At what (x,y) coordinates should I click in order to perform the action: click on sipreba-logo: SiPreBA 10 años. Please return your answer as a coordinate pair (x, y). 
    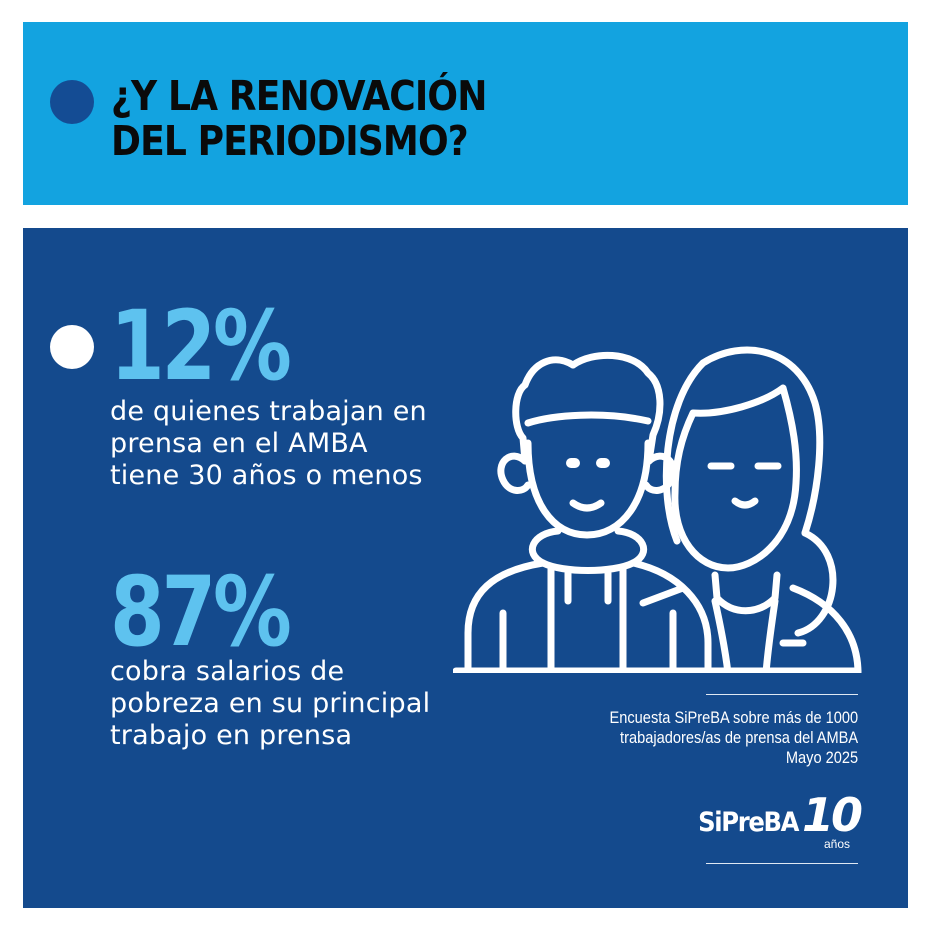
    Looking at the image, I should click on (760, 820).